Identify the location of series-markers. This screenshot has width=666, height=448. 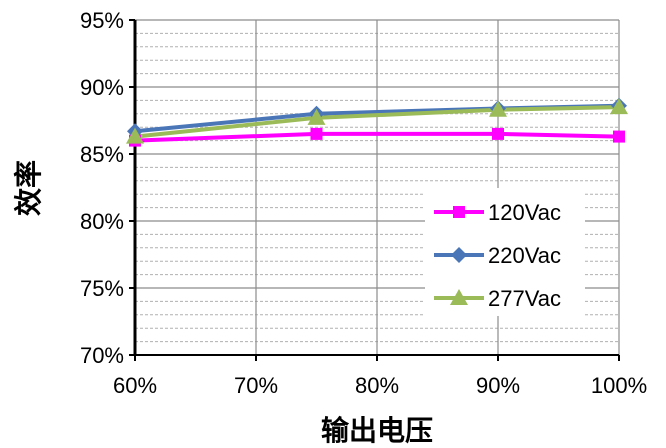
(377, 122).